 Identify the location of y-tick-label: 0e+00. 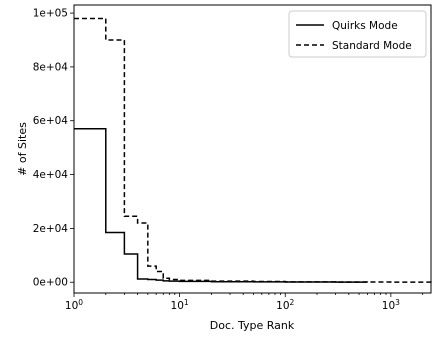
(50, 283).